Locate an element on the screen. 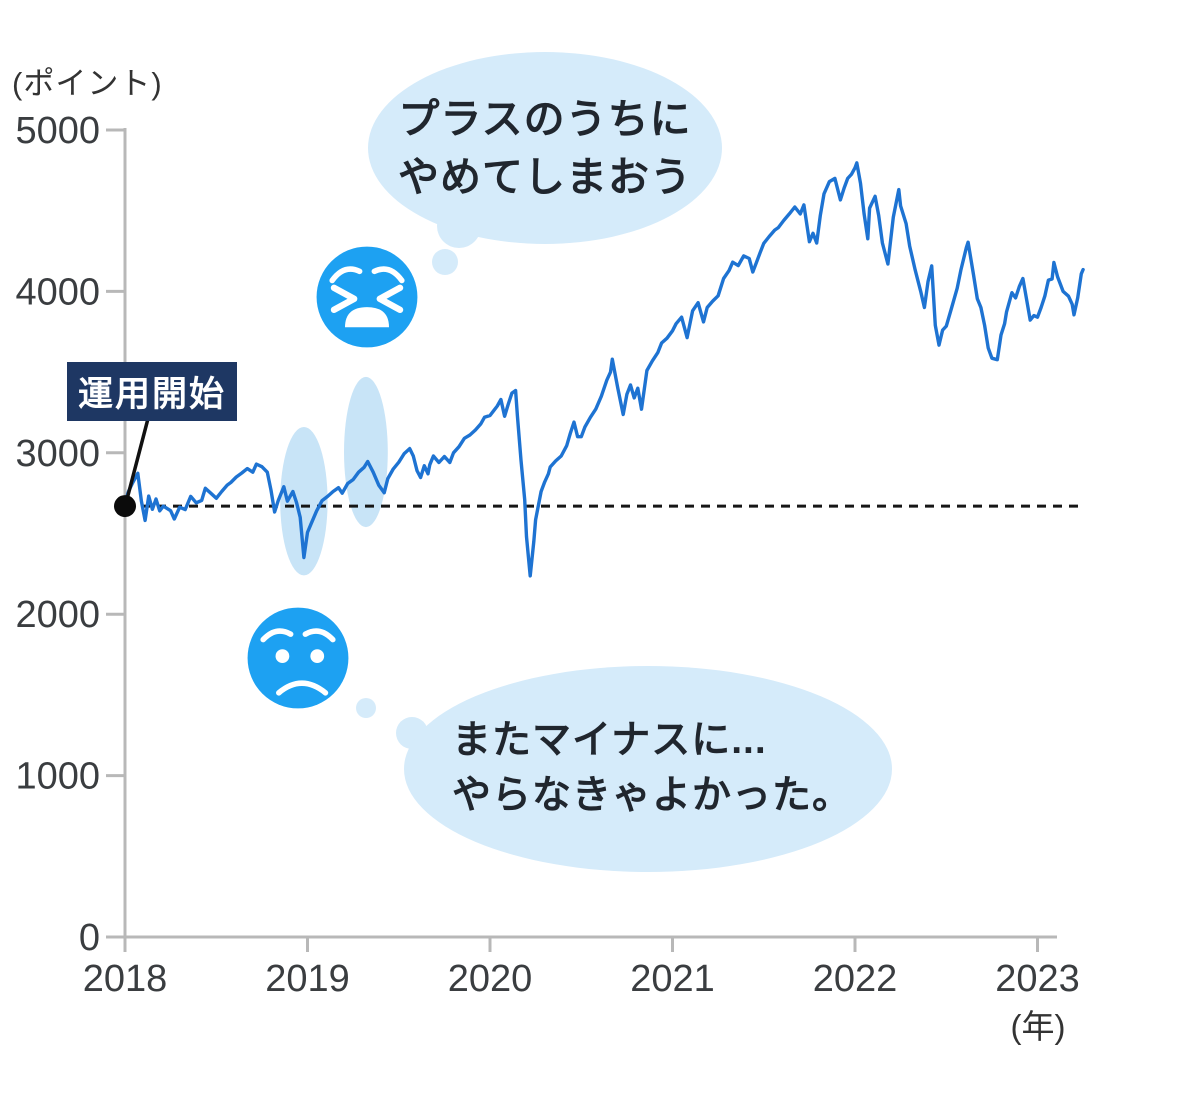 The height and width of the screenshot is (1096, 1200). tired-face-left-brow is located at coordinates (346, 275).